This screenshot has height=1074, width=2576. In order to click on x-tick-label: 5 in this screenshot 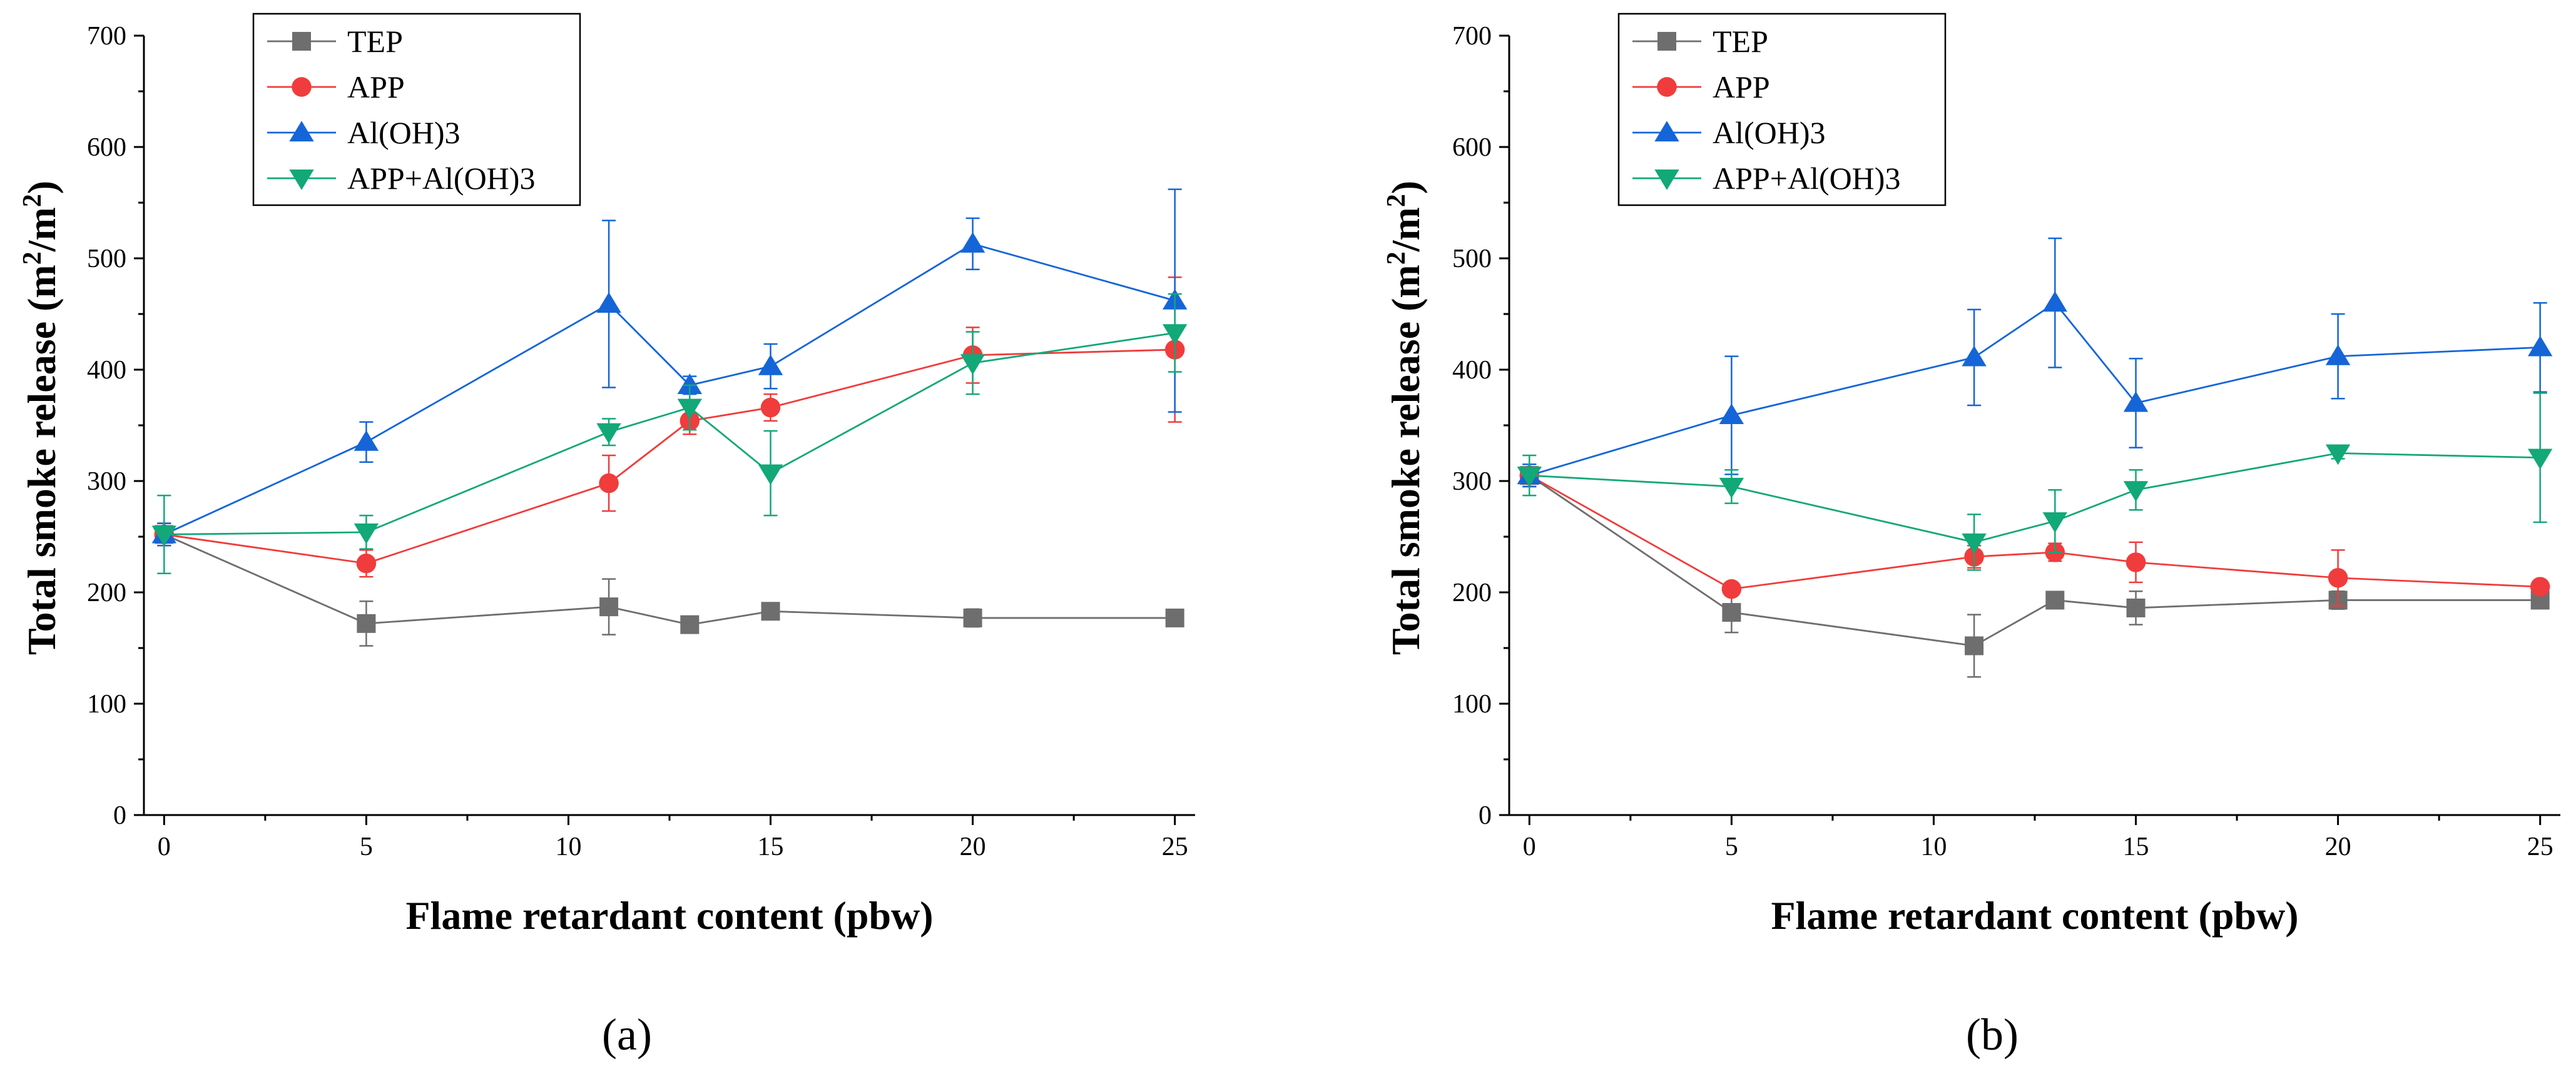, I will do `click(367, 847)`.